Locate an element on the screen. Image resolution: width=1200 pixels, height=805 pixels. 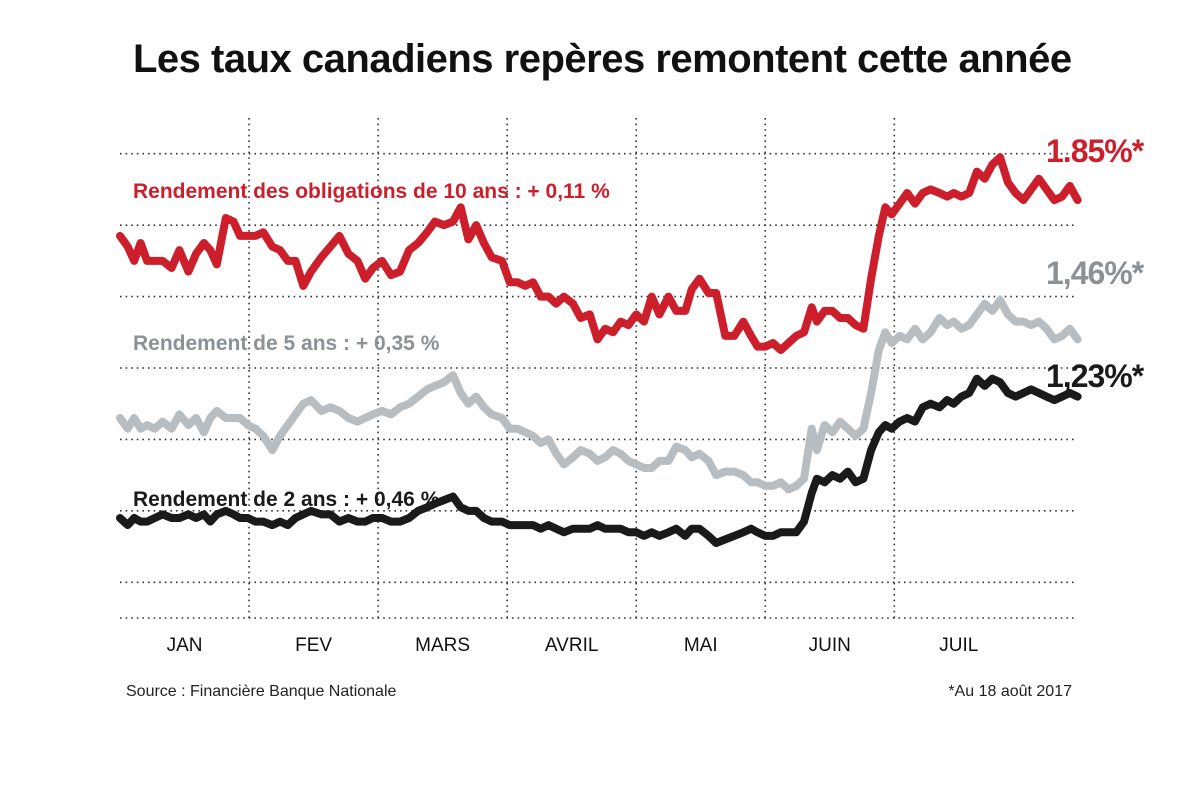
end-label-2y: 1,23%* is located at coordinates (1095, 376).